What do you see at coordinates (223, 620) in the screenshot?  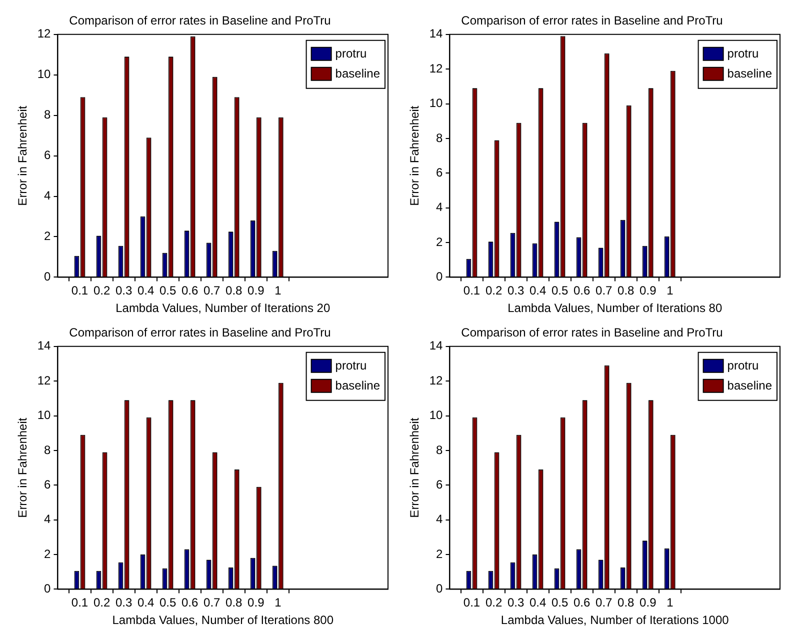 I see `x-axis-title: Lambda Values, Number of Iterations 800` at bounding box center [223, 620].